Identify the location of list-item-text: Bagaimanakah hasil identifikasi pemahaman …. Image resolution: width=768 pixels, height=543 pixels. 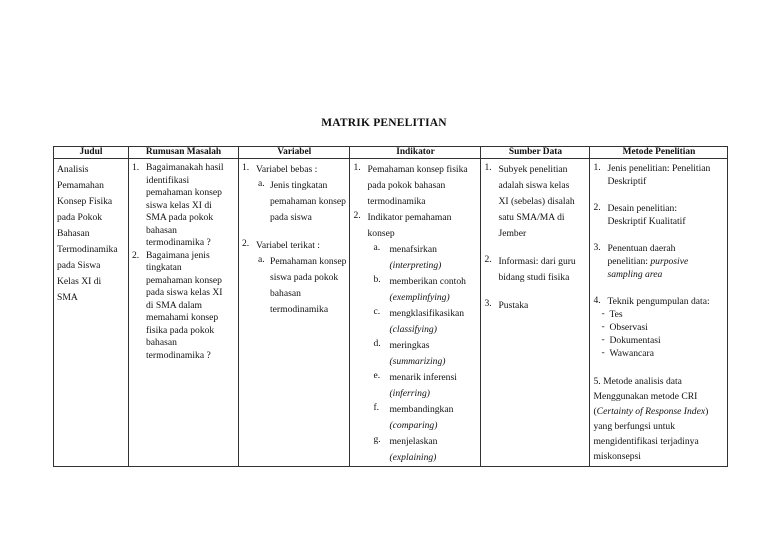
(190, 206).